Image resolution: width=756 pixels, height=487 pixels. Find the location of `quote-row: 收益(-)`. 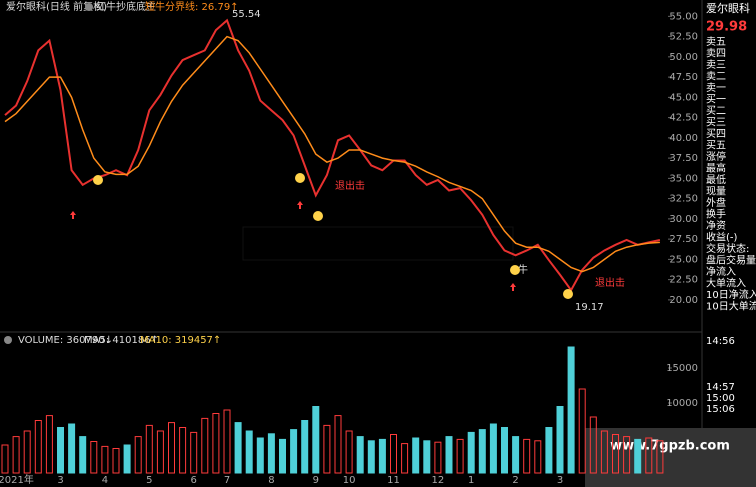

quote-row: 收益(-) is located at coordinates (722, 237).